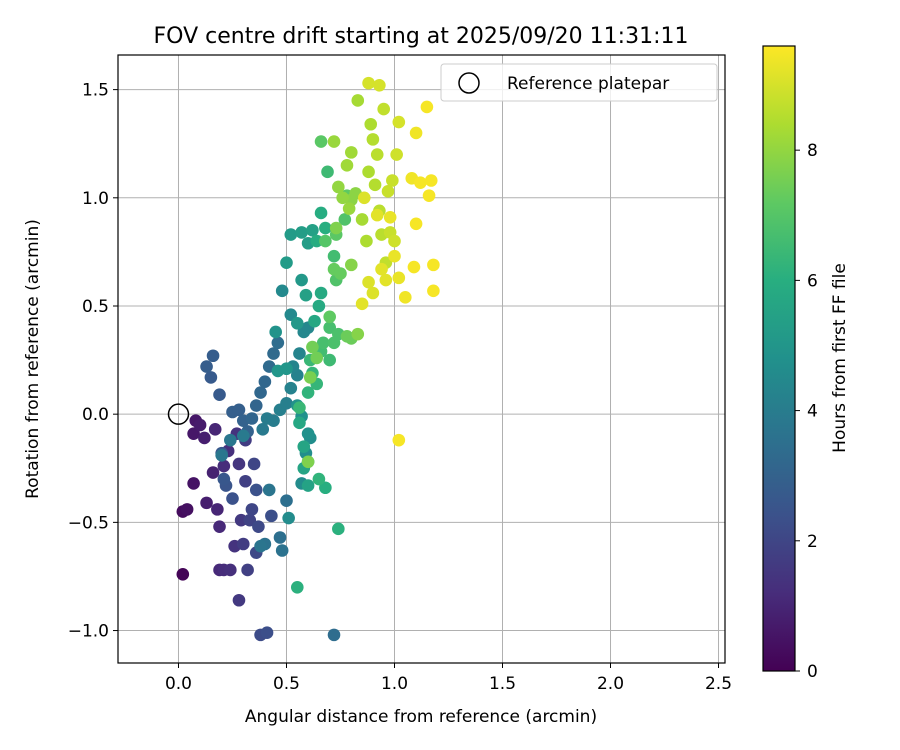  I want to click on y-tick-label: 1.0, so click(95, 199).